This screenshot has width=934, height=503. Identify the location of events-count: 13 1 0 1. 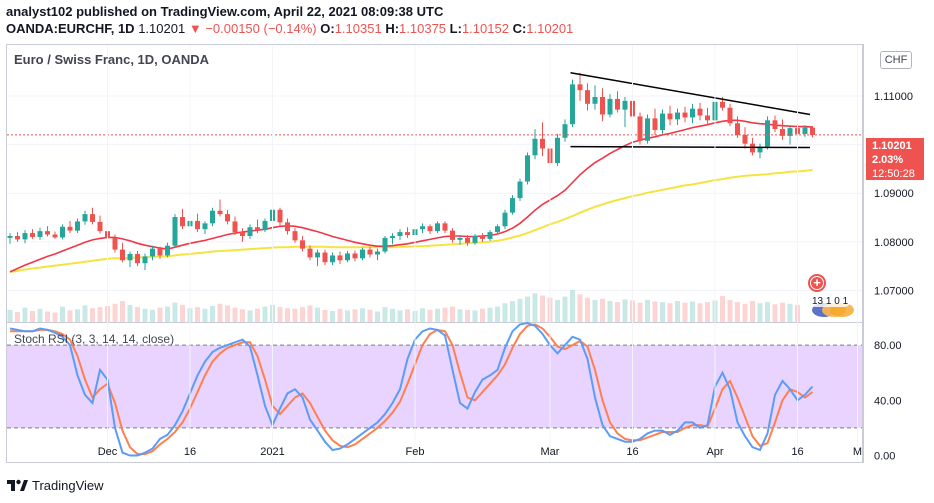
(830, 301).